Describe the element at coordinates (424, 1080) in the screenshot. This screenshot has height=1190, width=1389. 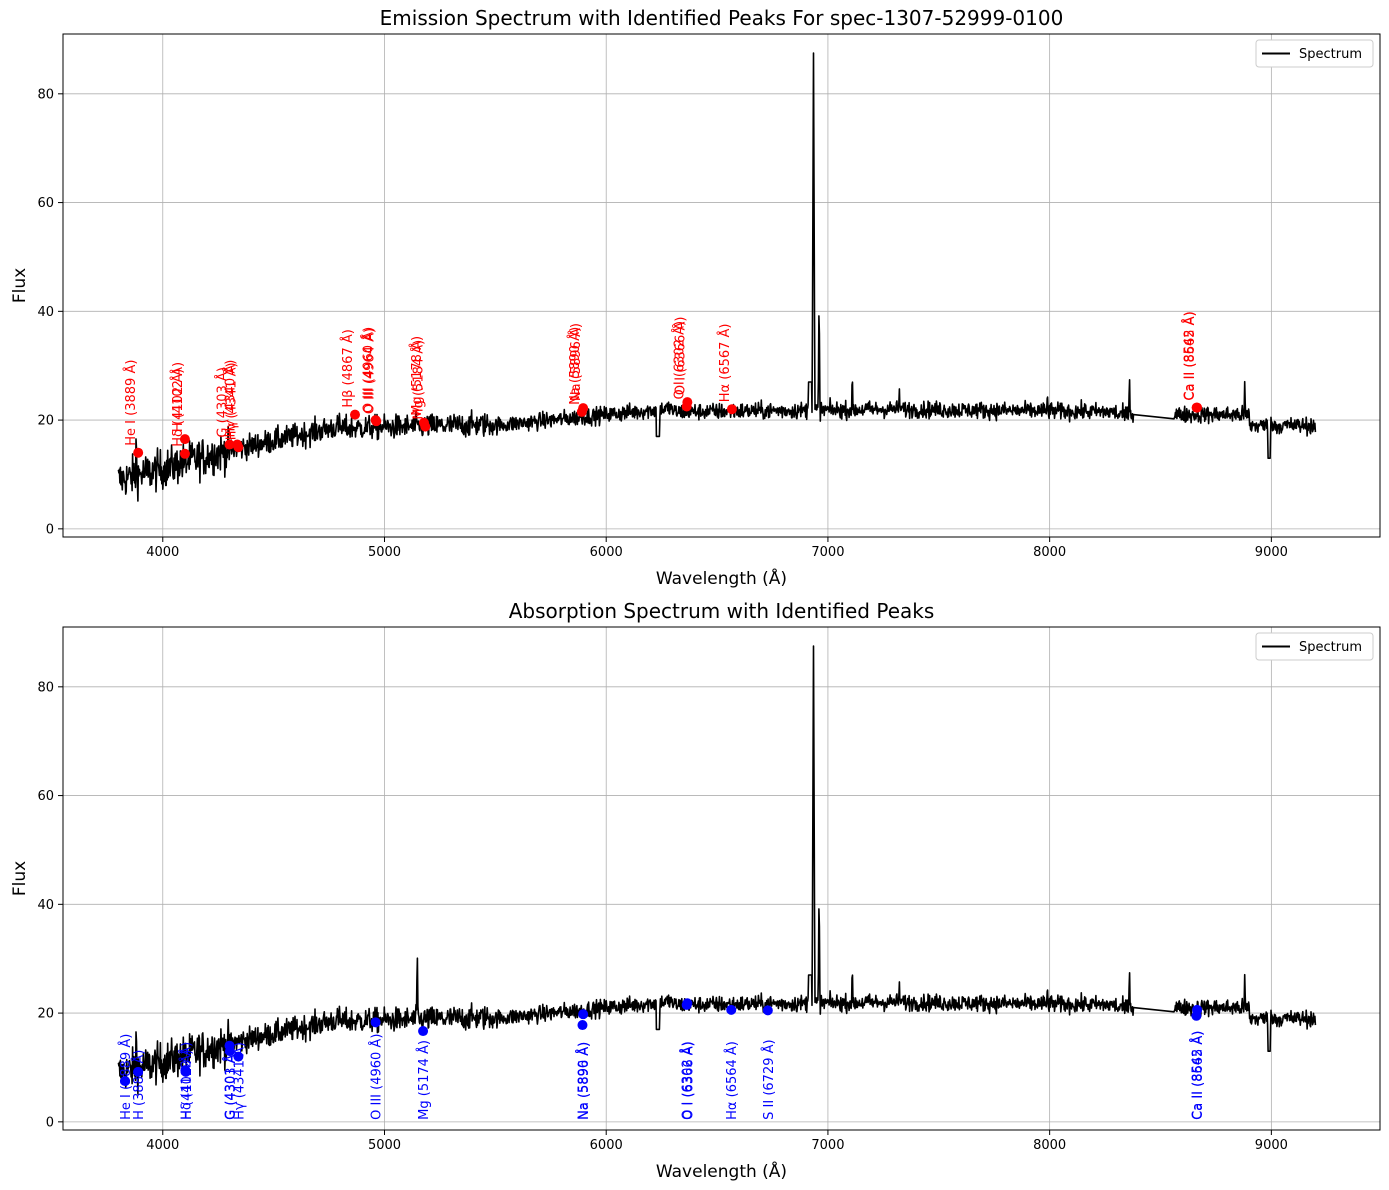
I see `peak-label: Mg (5174 Å)` at that location.